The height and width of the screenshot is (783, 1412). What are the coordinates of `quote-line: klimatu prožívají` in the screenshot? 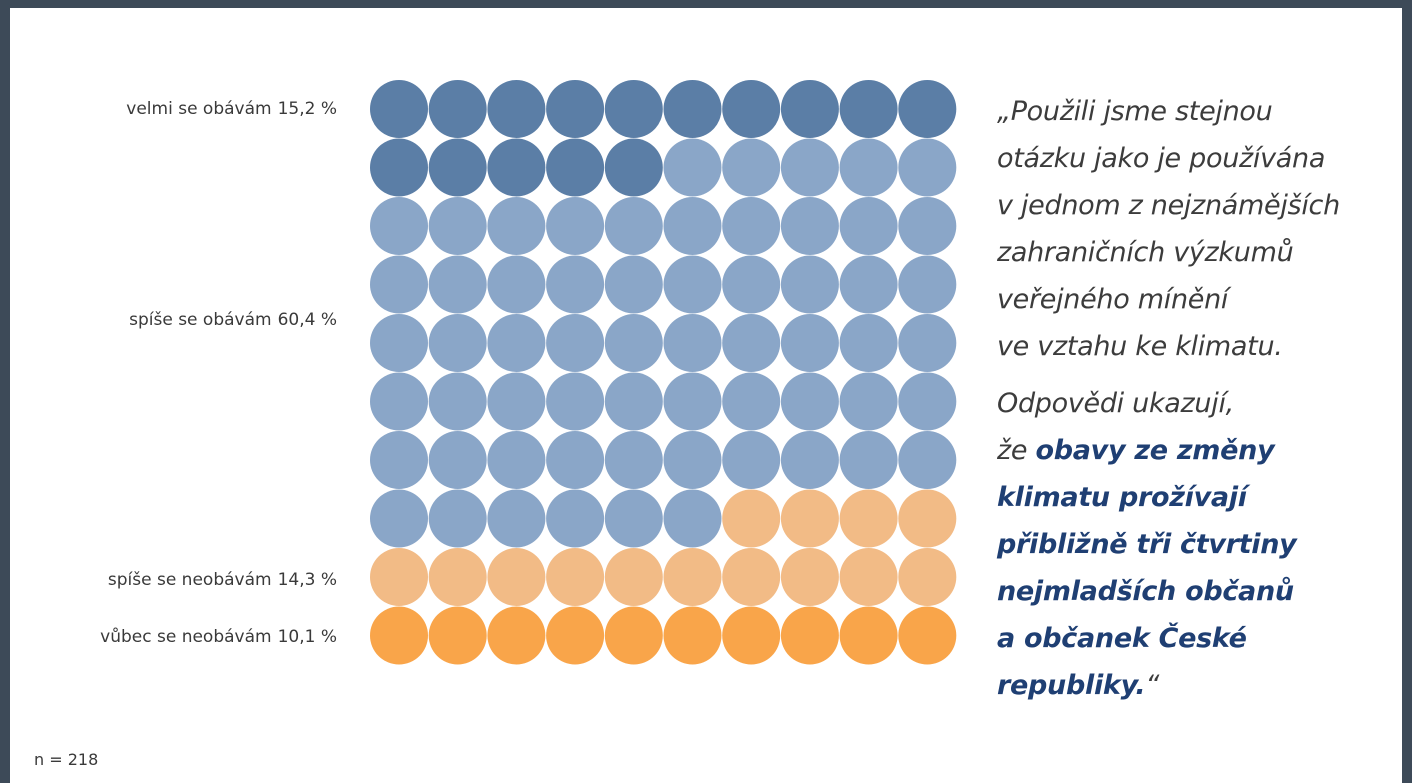 It's located at (1197, 497).